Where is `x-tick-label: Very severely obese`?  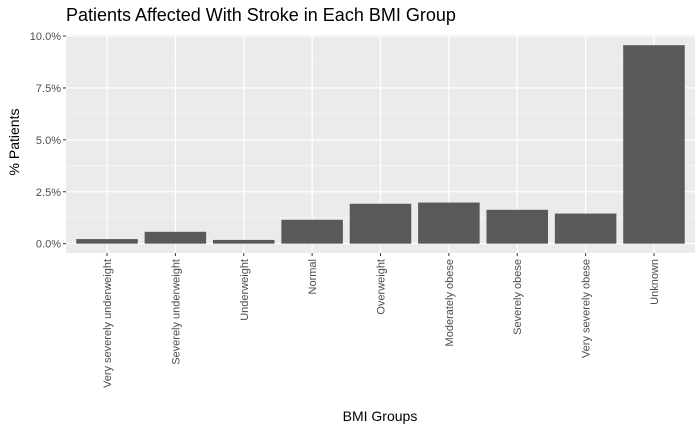 x-tick-label: Very severely obese is located at coordinates (587, 308).